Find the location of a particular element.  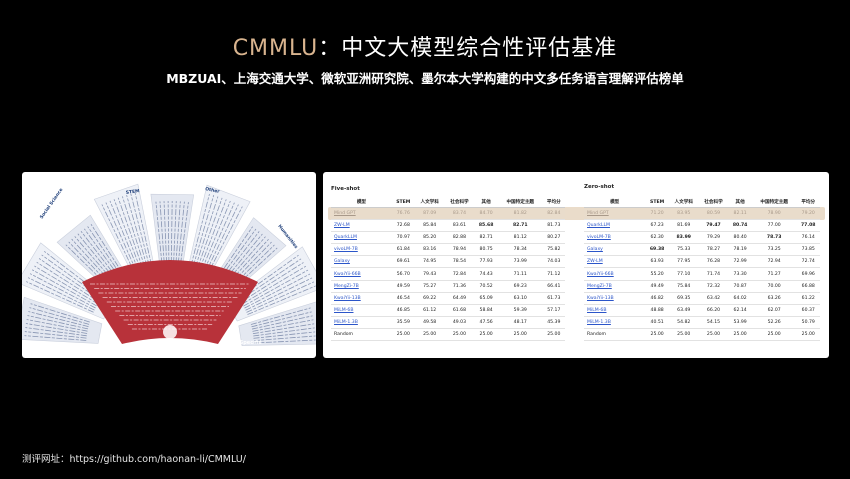

score-cell: 77.10 is located at coordinates (683, 274).